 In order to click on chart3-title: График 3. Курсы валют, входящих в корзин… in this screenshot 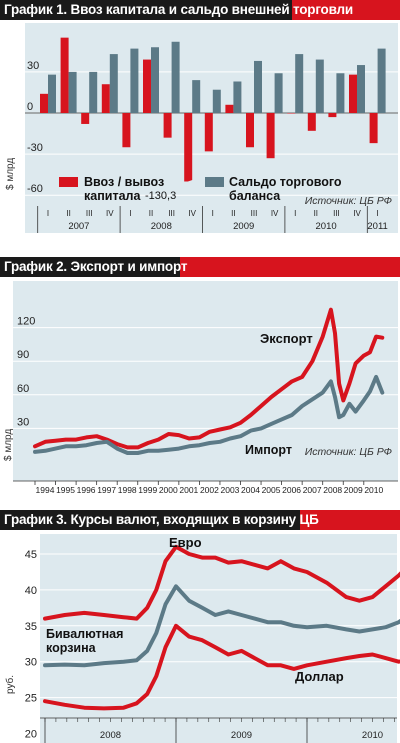, I will do `click(161, 519)`.